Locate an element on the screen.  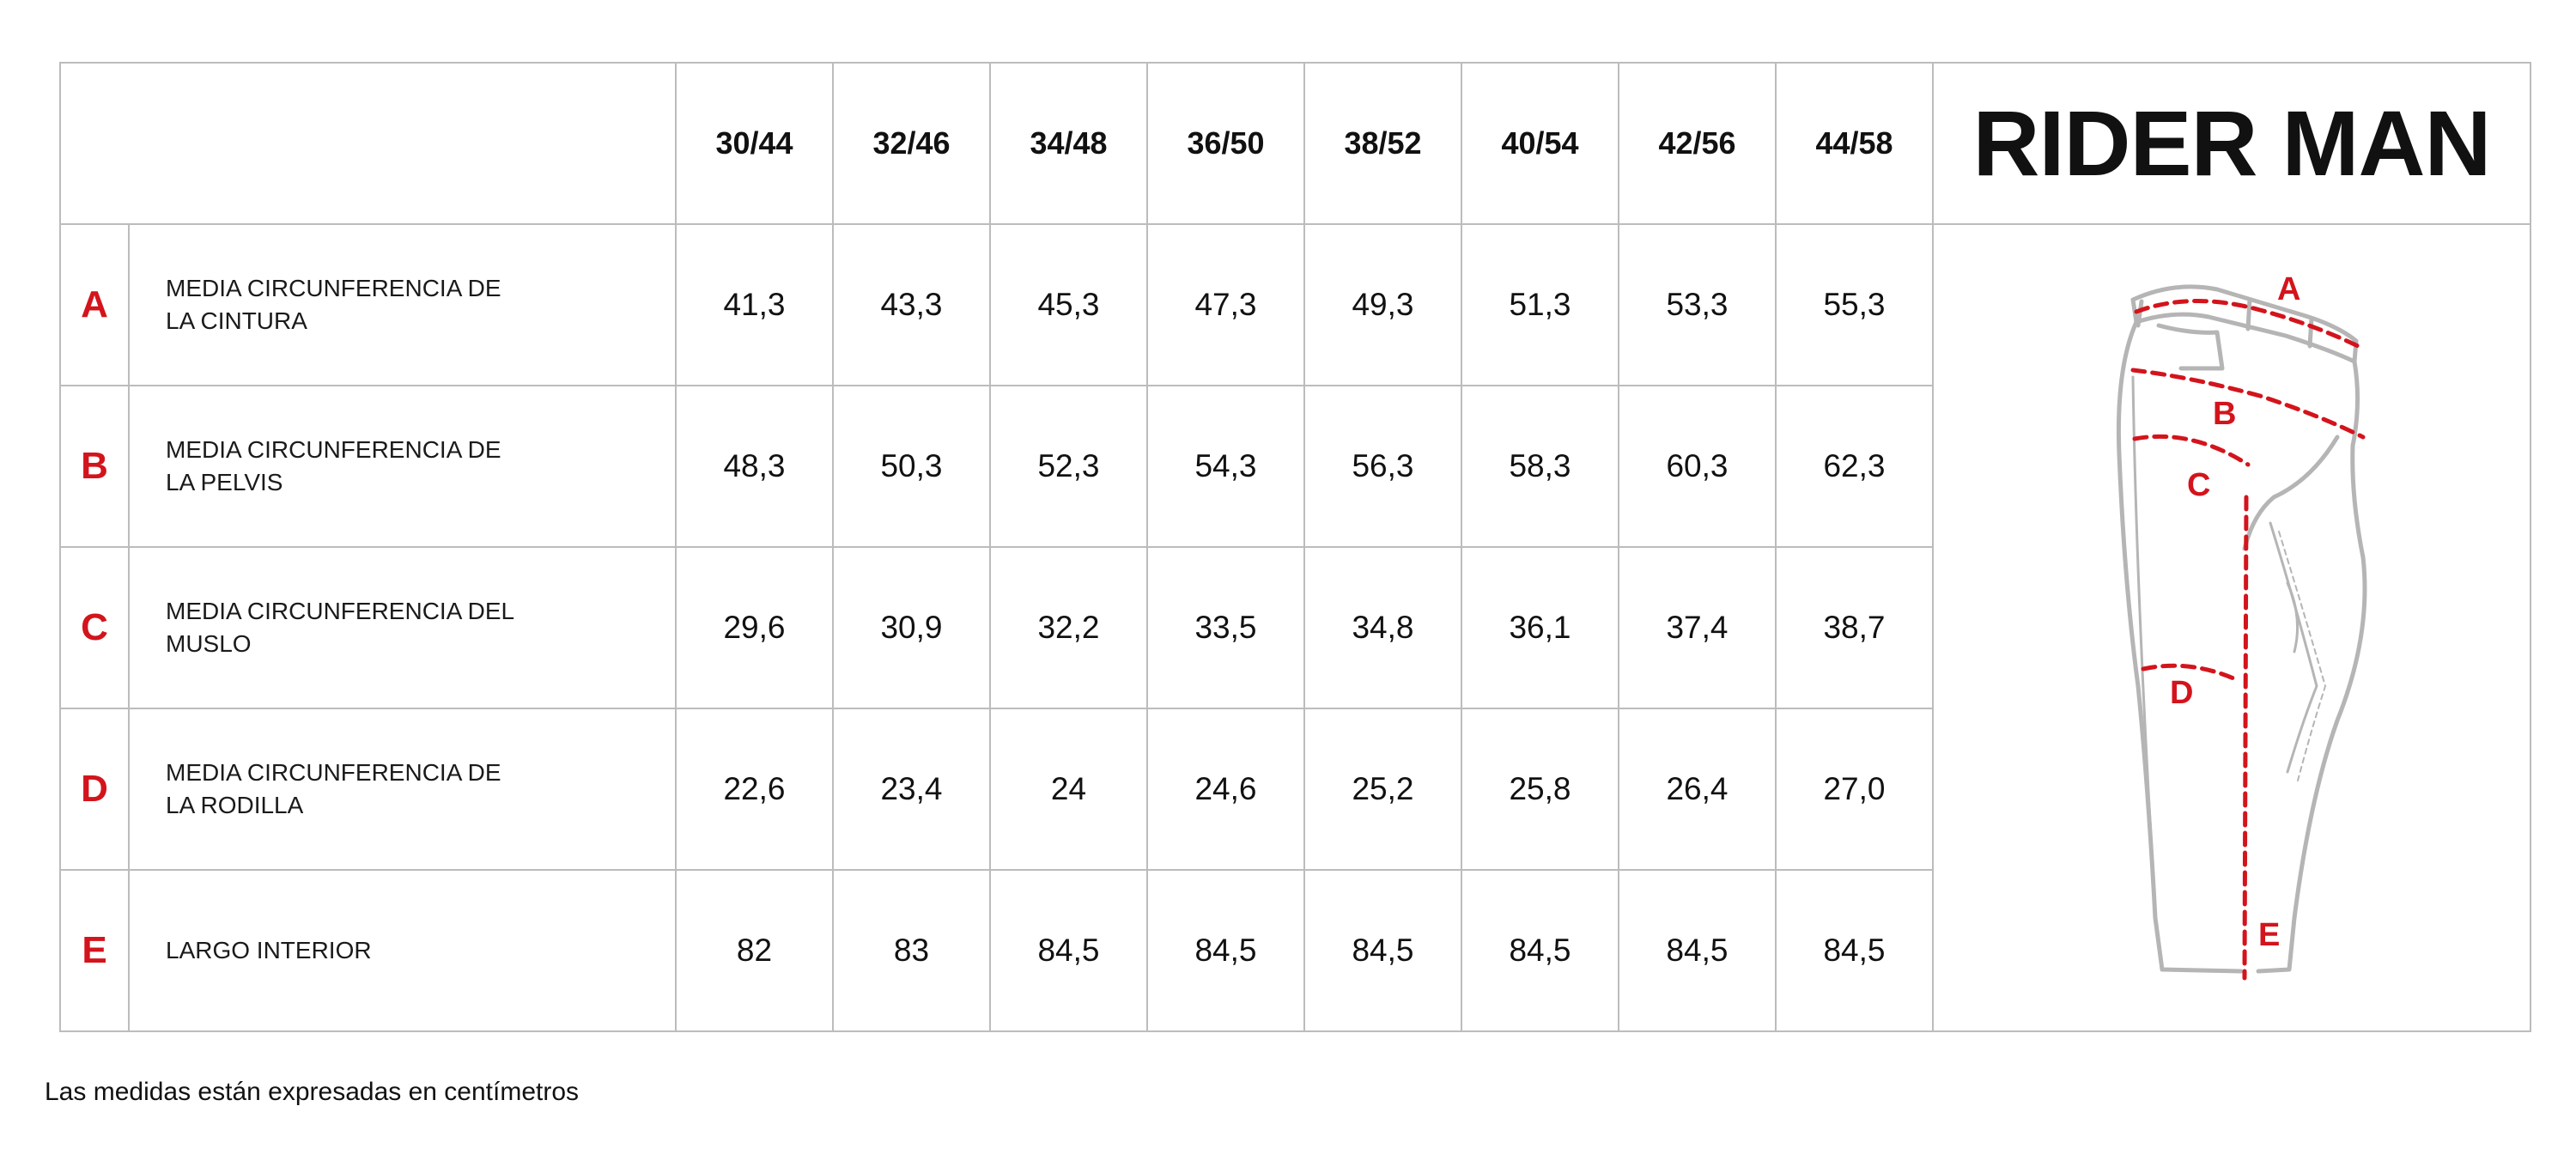
row-letter: E is located at coordinates (94, 950).